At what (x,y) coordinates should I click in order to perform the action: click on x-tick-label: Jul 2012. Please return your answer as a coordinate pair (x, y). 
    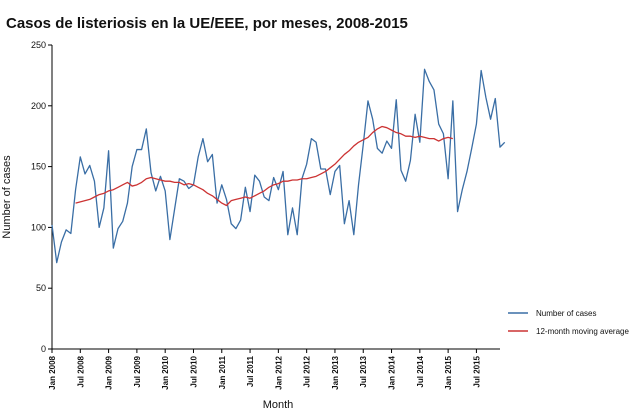
    Looking at the image, I should click on (307, 371).